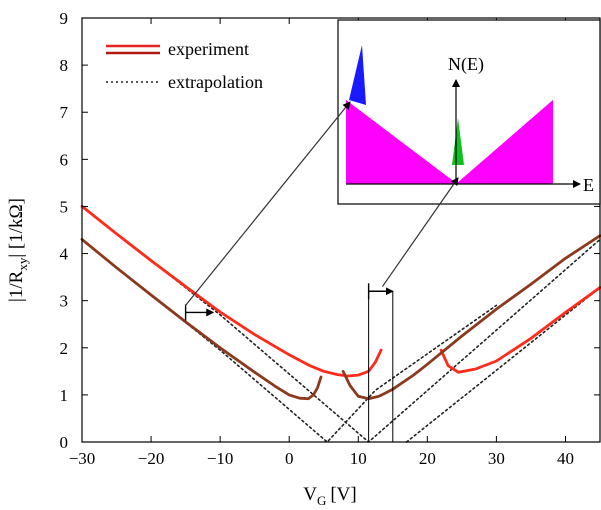  Describe the element at coordinates (565, 458) in the screenshot. I see `x-tick-label: 40` at that location.